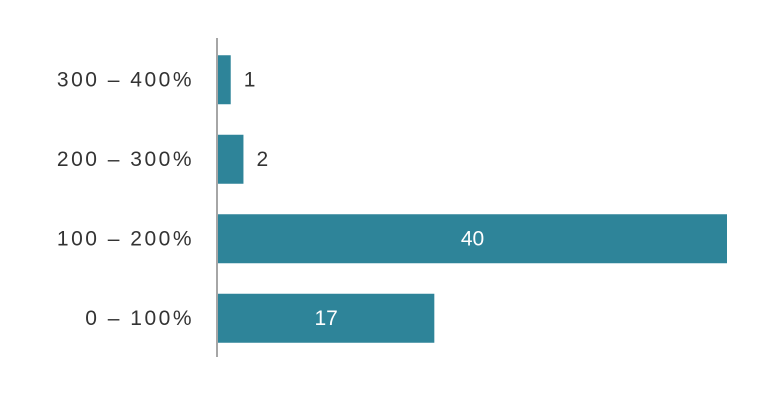 The image size is (780, 408). I want to click on y-tick-label: 0 – 100%, so click(139, 318).